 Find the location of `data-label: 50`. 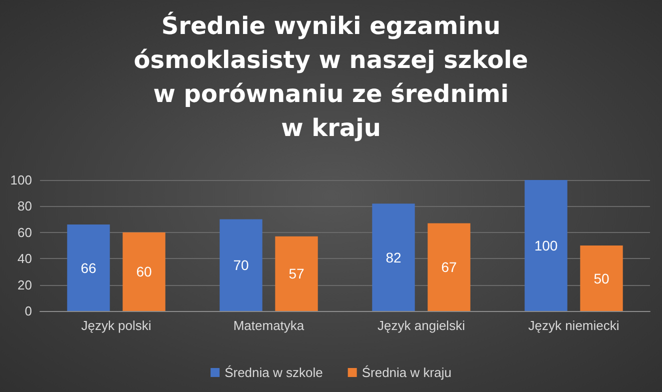

data-label: 50 is located at coordinates (602, 278).